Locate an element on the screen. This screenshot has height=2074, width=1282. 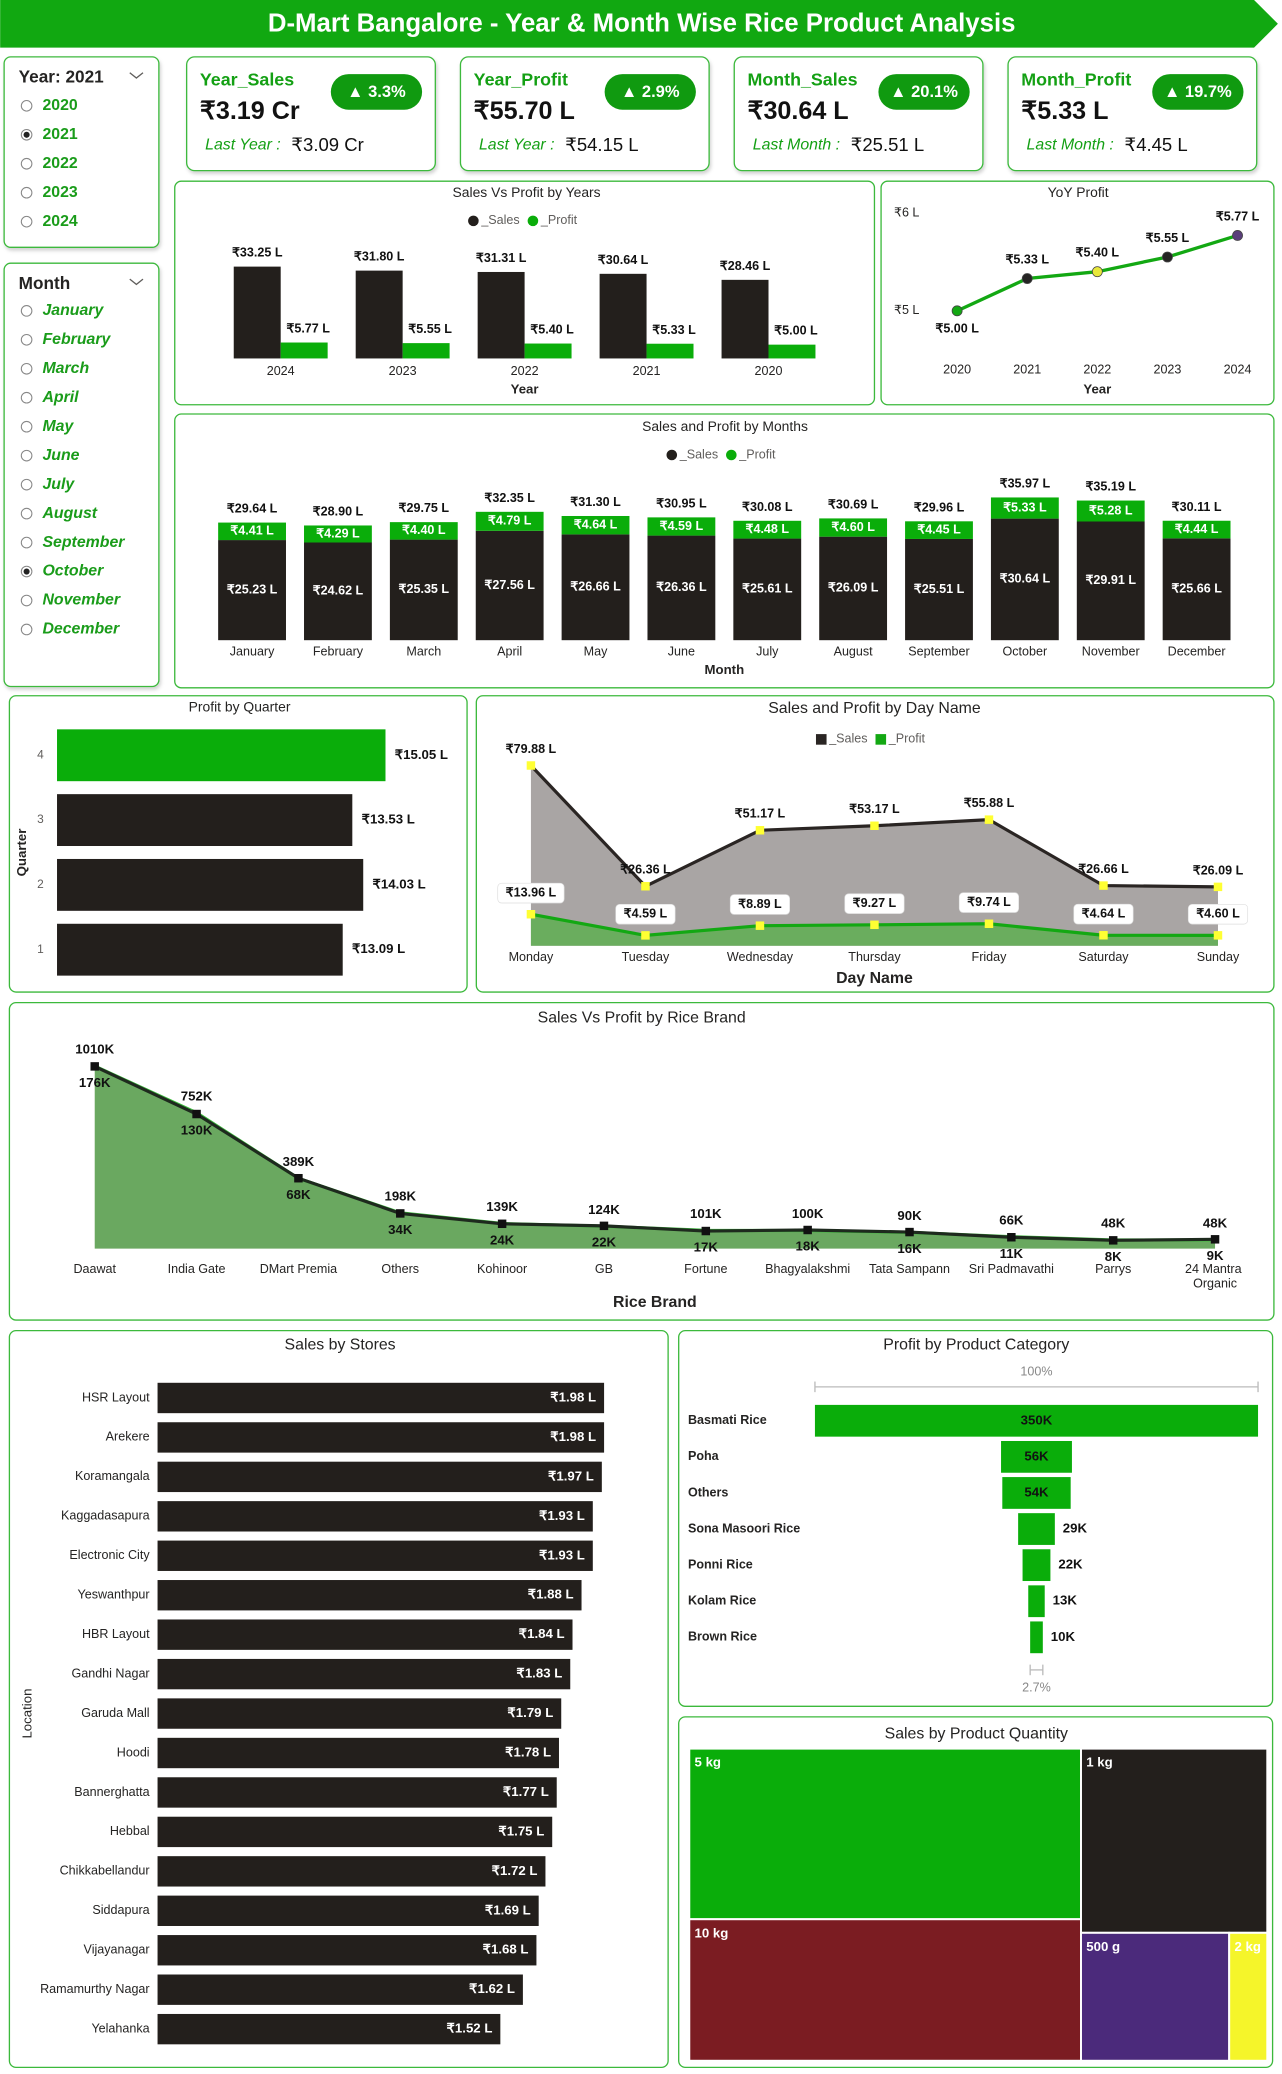
slicer-option: June is located at coordinates (60, 455).